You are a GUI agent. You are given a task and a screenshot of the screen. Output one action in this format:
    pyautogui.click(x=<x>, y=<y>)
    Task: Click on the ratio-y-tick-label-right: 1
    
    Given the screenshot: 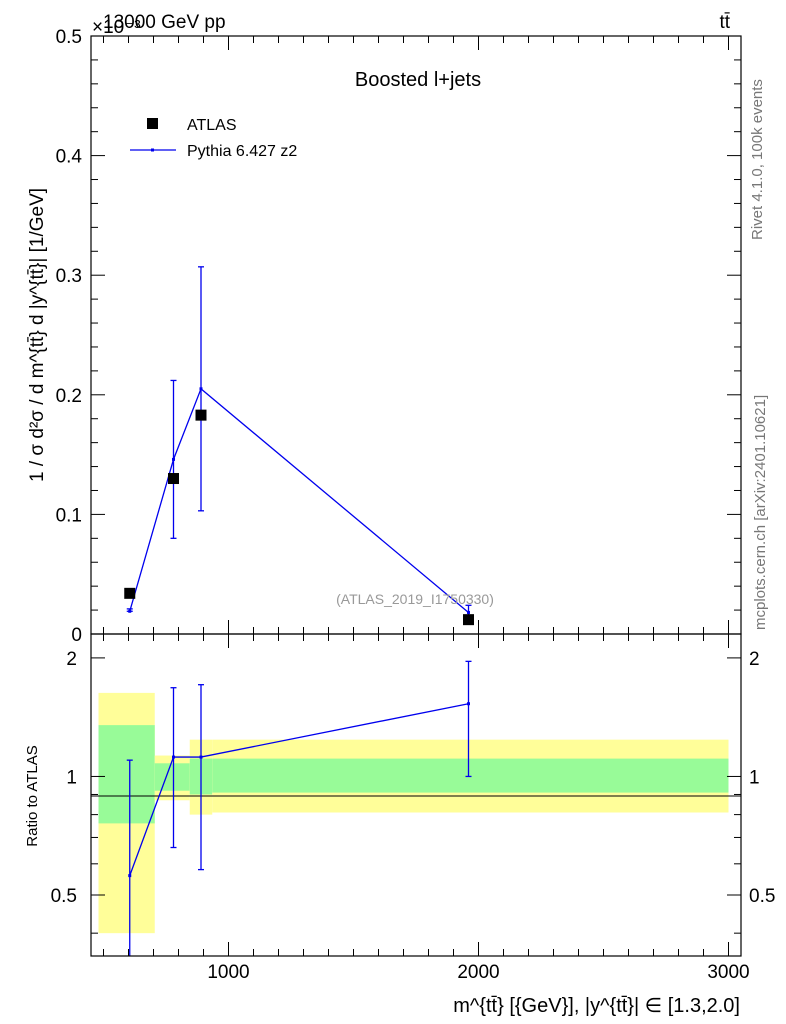 What is the action you would take?
    pyautogui.click(x=754, y=777)
    